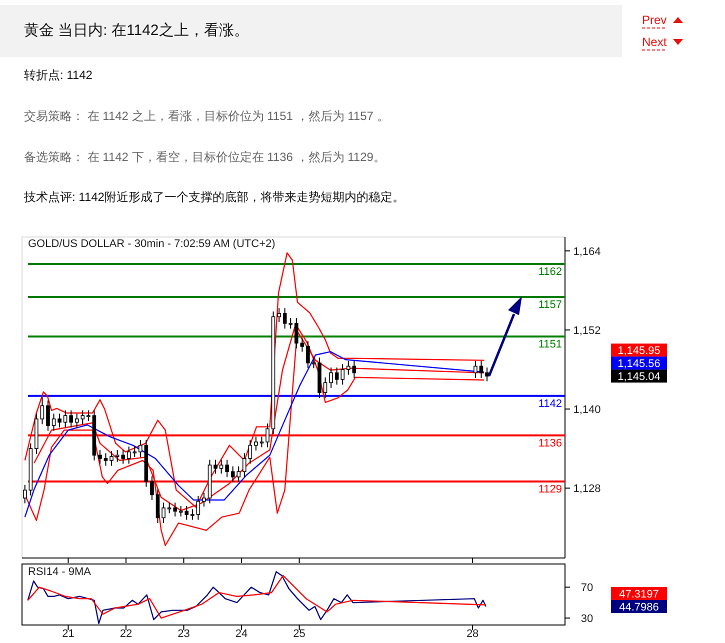 The image size is (725, 643). What do you see at coordinates (654, 20) in the screenshot?
I see `text: Prev` at bounding box center [654, 20].